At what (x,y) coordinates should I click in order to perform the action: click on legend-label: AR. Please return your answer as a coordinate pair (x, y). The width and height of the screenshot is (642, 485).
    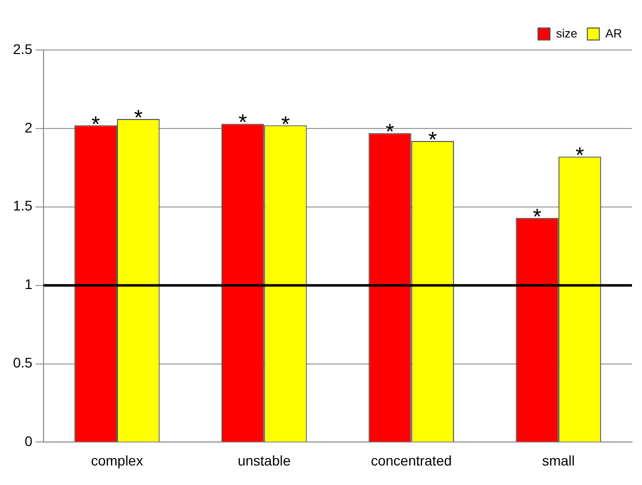
    Looking at the image, I should click on (613, 33).